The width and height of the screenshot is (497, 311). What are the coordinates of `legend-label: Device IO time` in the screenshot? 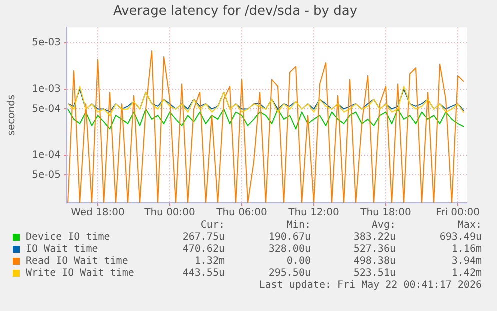 It's located at (68, 237).